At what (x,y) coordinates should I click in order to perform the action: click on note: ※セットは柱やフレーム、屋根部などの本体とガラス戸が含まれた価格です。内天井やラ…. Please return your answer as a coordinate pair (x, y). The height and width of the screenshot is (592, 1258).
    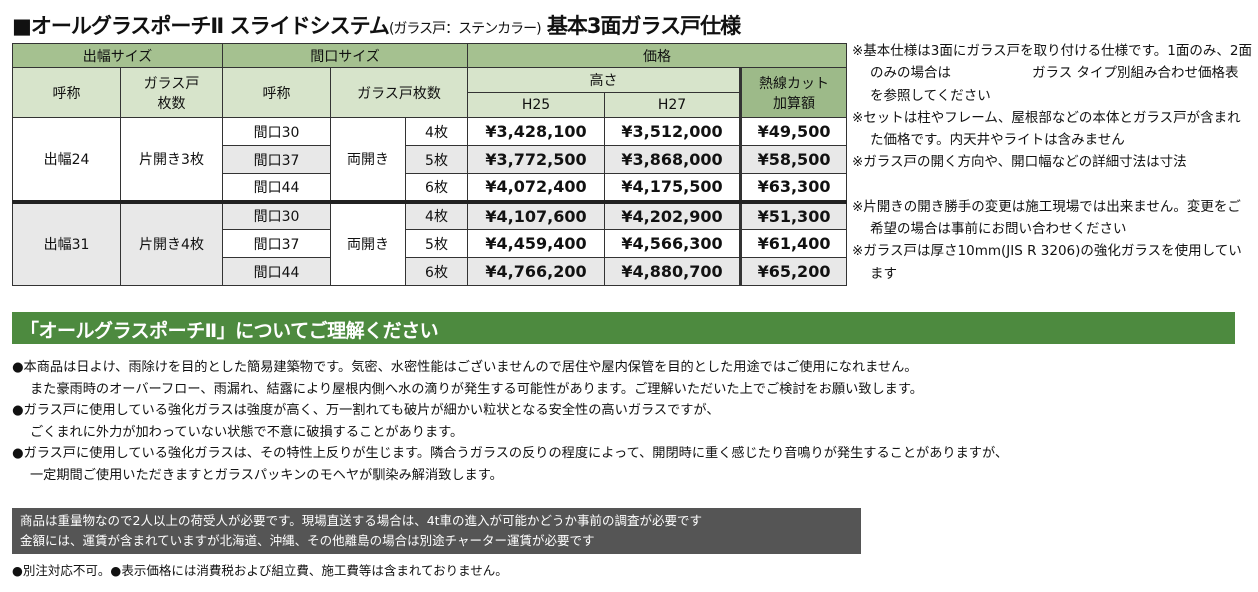
    Looking at the image, I should click on (1046, 129).